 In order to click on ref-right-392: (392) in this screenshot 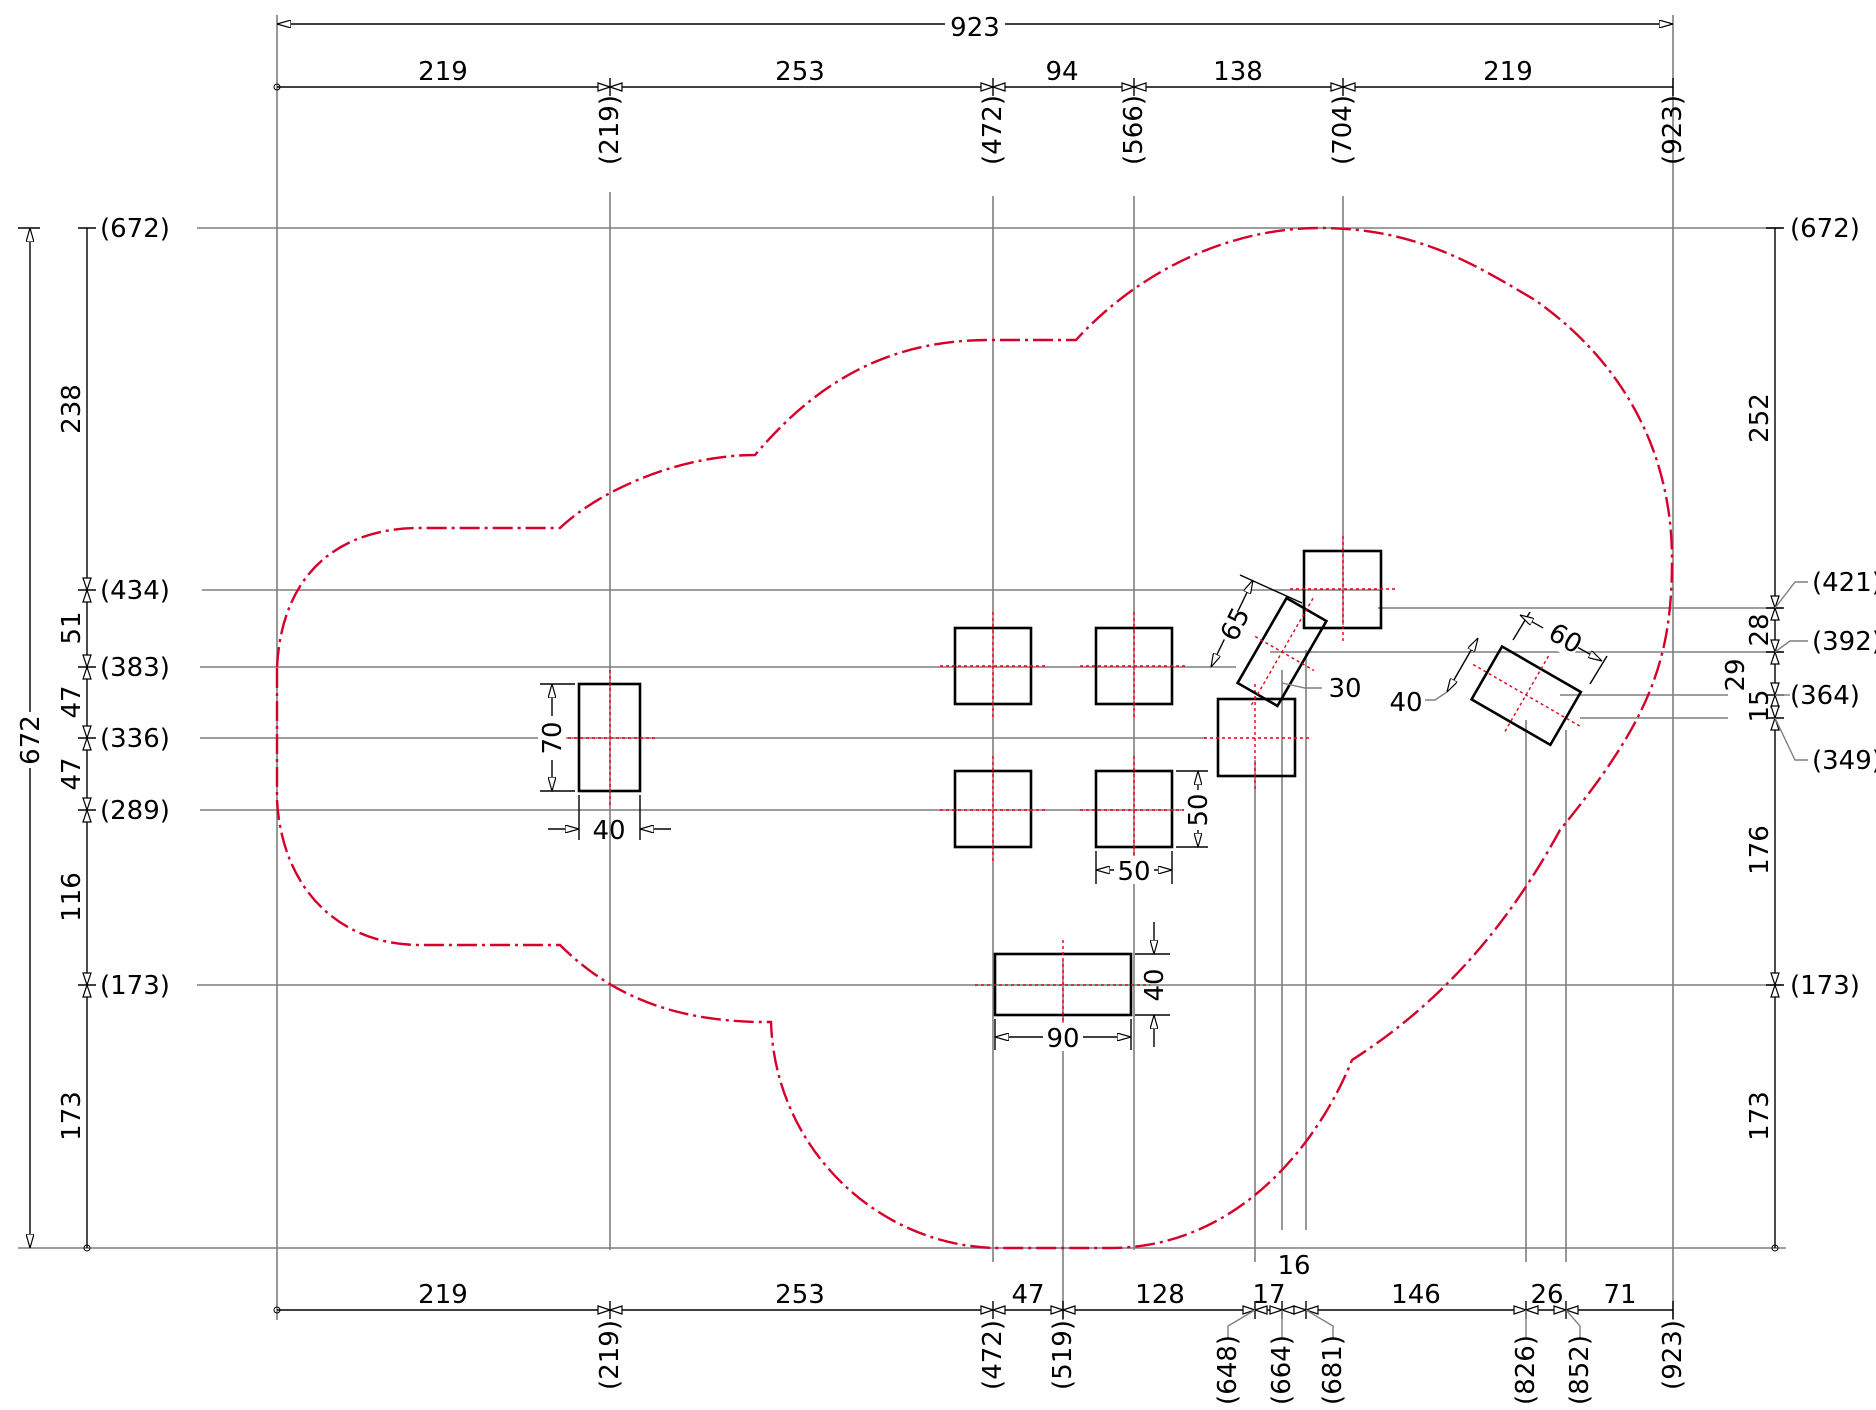, I will do `click(1844, 642)`.